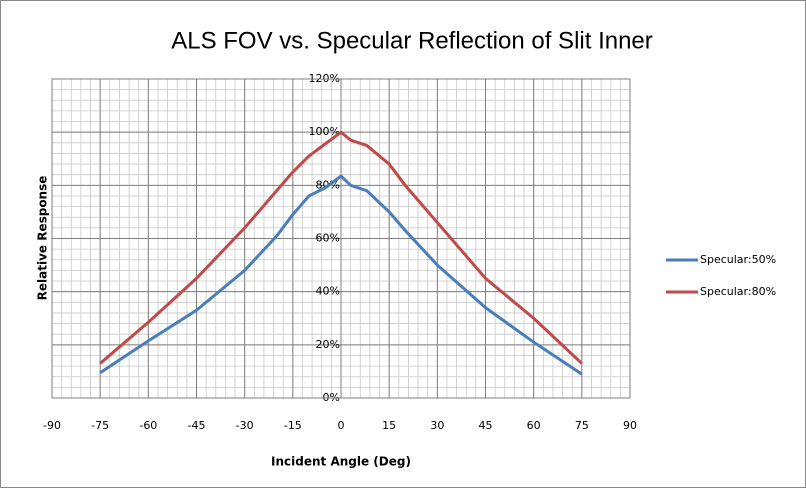 The image size is (806, 488). I want to click on x-tick-label: -30, so click(245, 425).